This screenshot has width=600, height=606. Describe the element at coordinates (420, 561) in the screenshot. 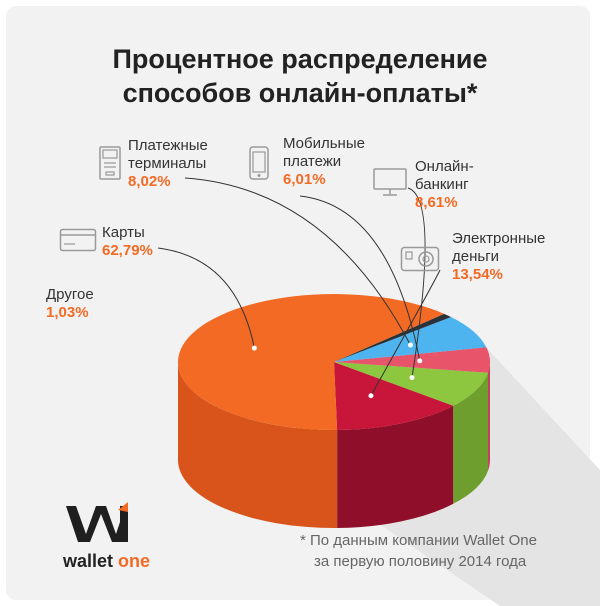

I see `footnote-line-2: за первую половину 2014 года` at that location.